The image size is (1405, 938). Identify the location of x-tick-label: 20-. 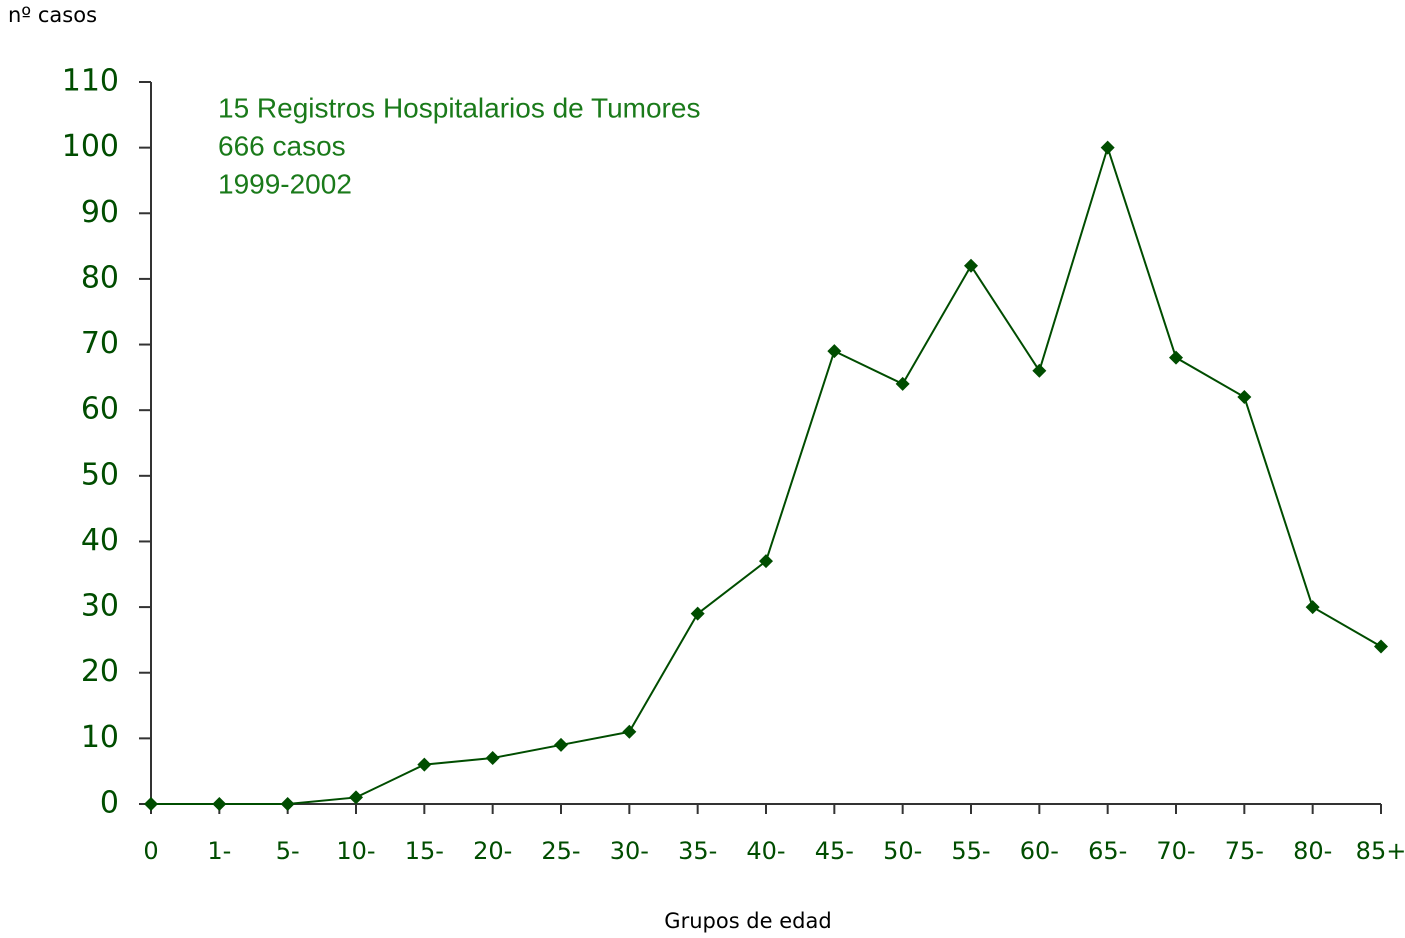
(492, 851).